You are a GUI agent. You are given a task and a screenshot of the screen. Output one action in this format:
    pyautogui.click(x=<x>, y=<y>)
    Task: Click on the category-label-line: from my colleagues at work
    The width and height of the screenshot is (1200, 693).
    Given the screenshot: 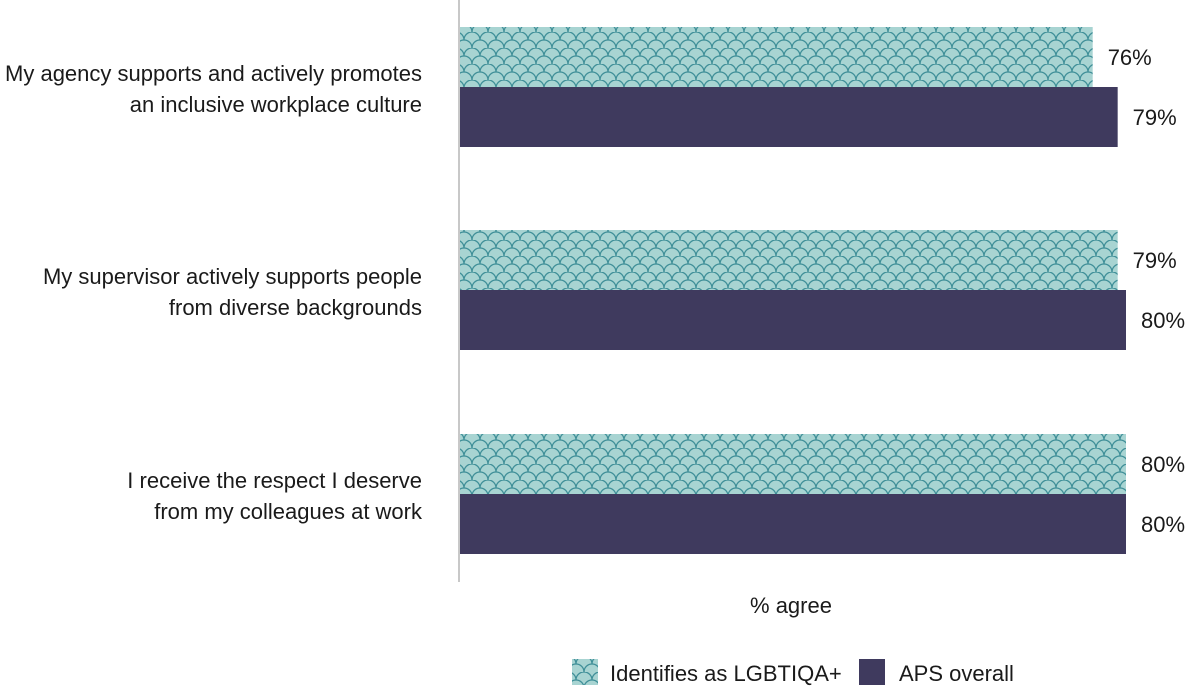 What is the action you would take?
    pyautogui.click(x=288, y=511)
    